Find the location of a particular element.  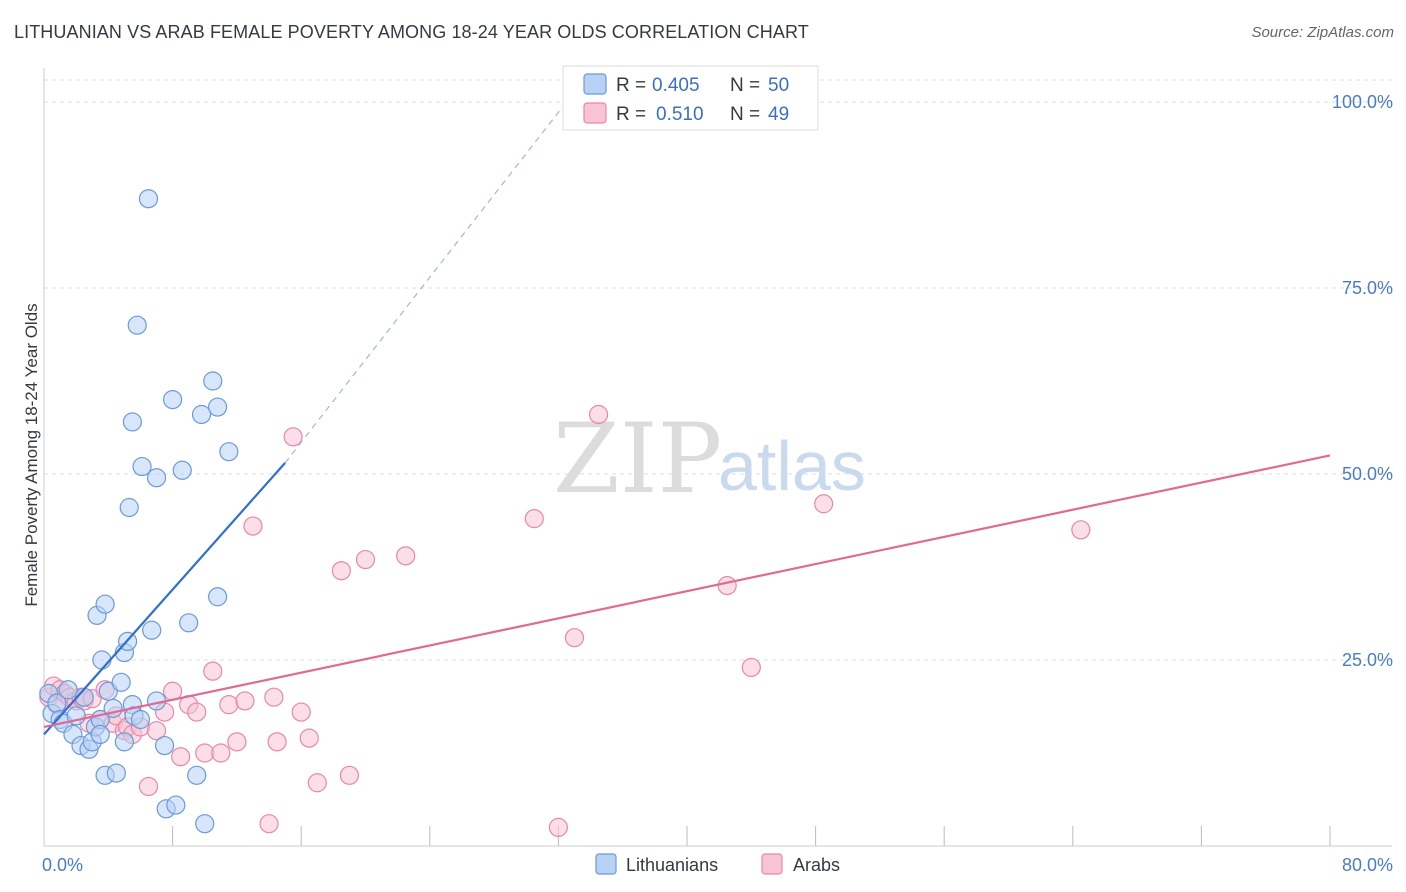

watermark-atlas: atlas is located at coordinates (792, 466).